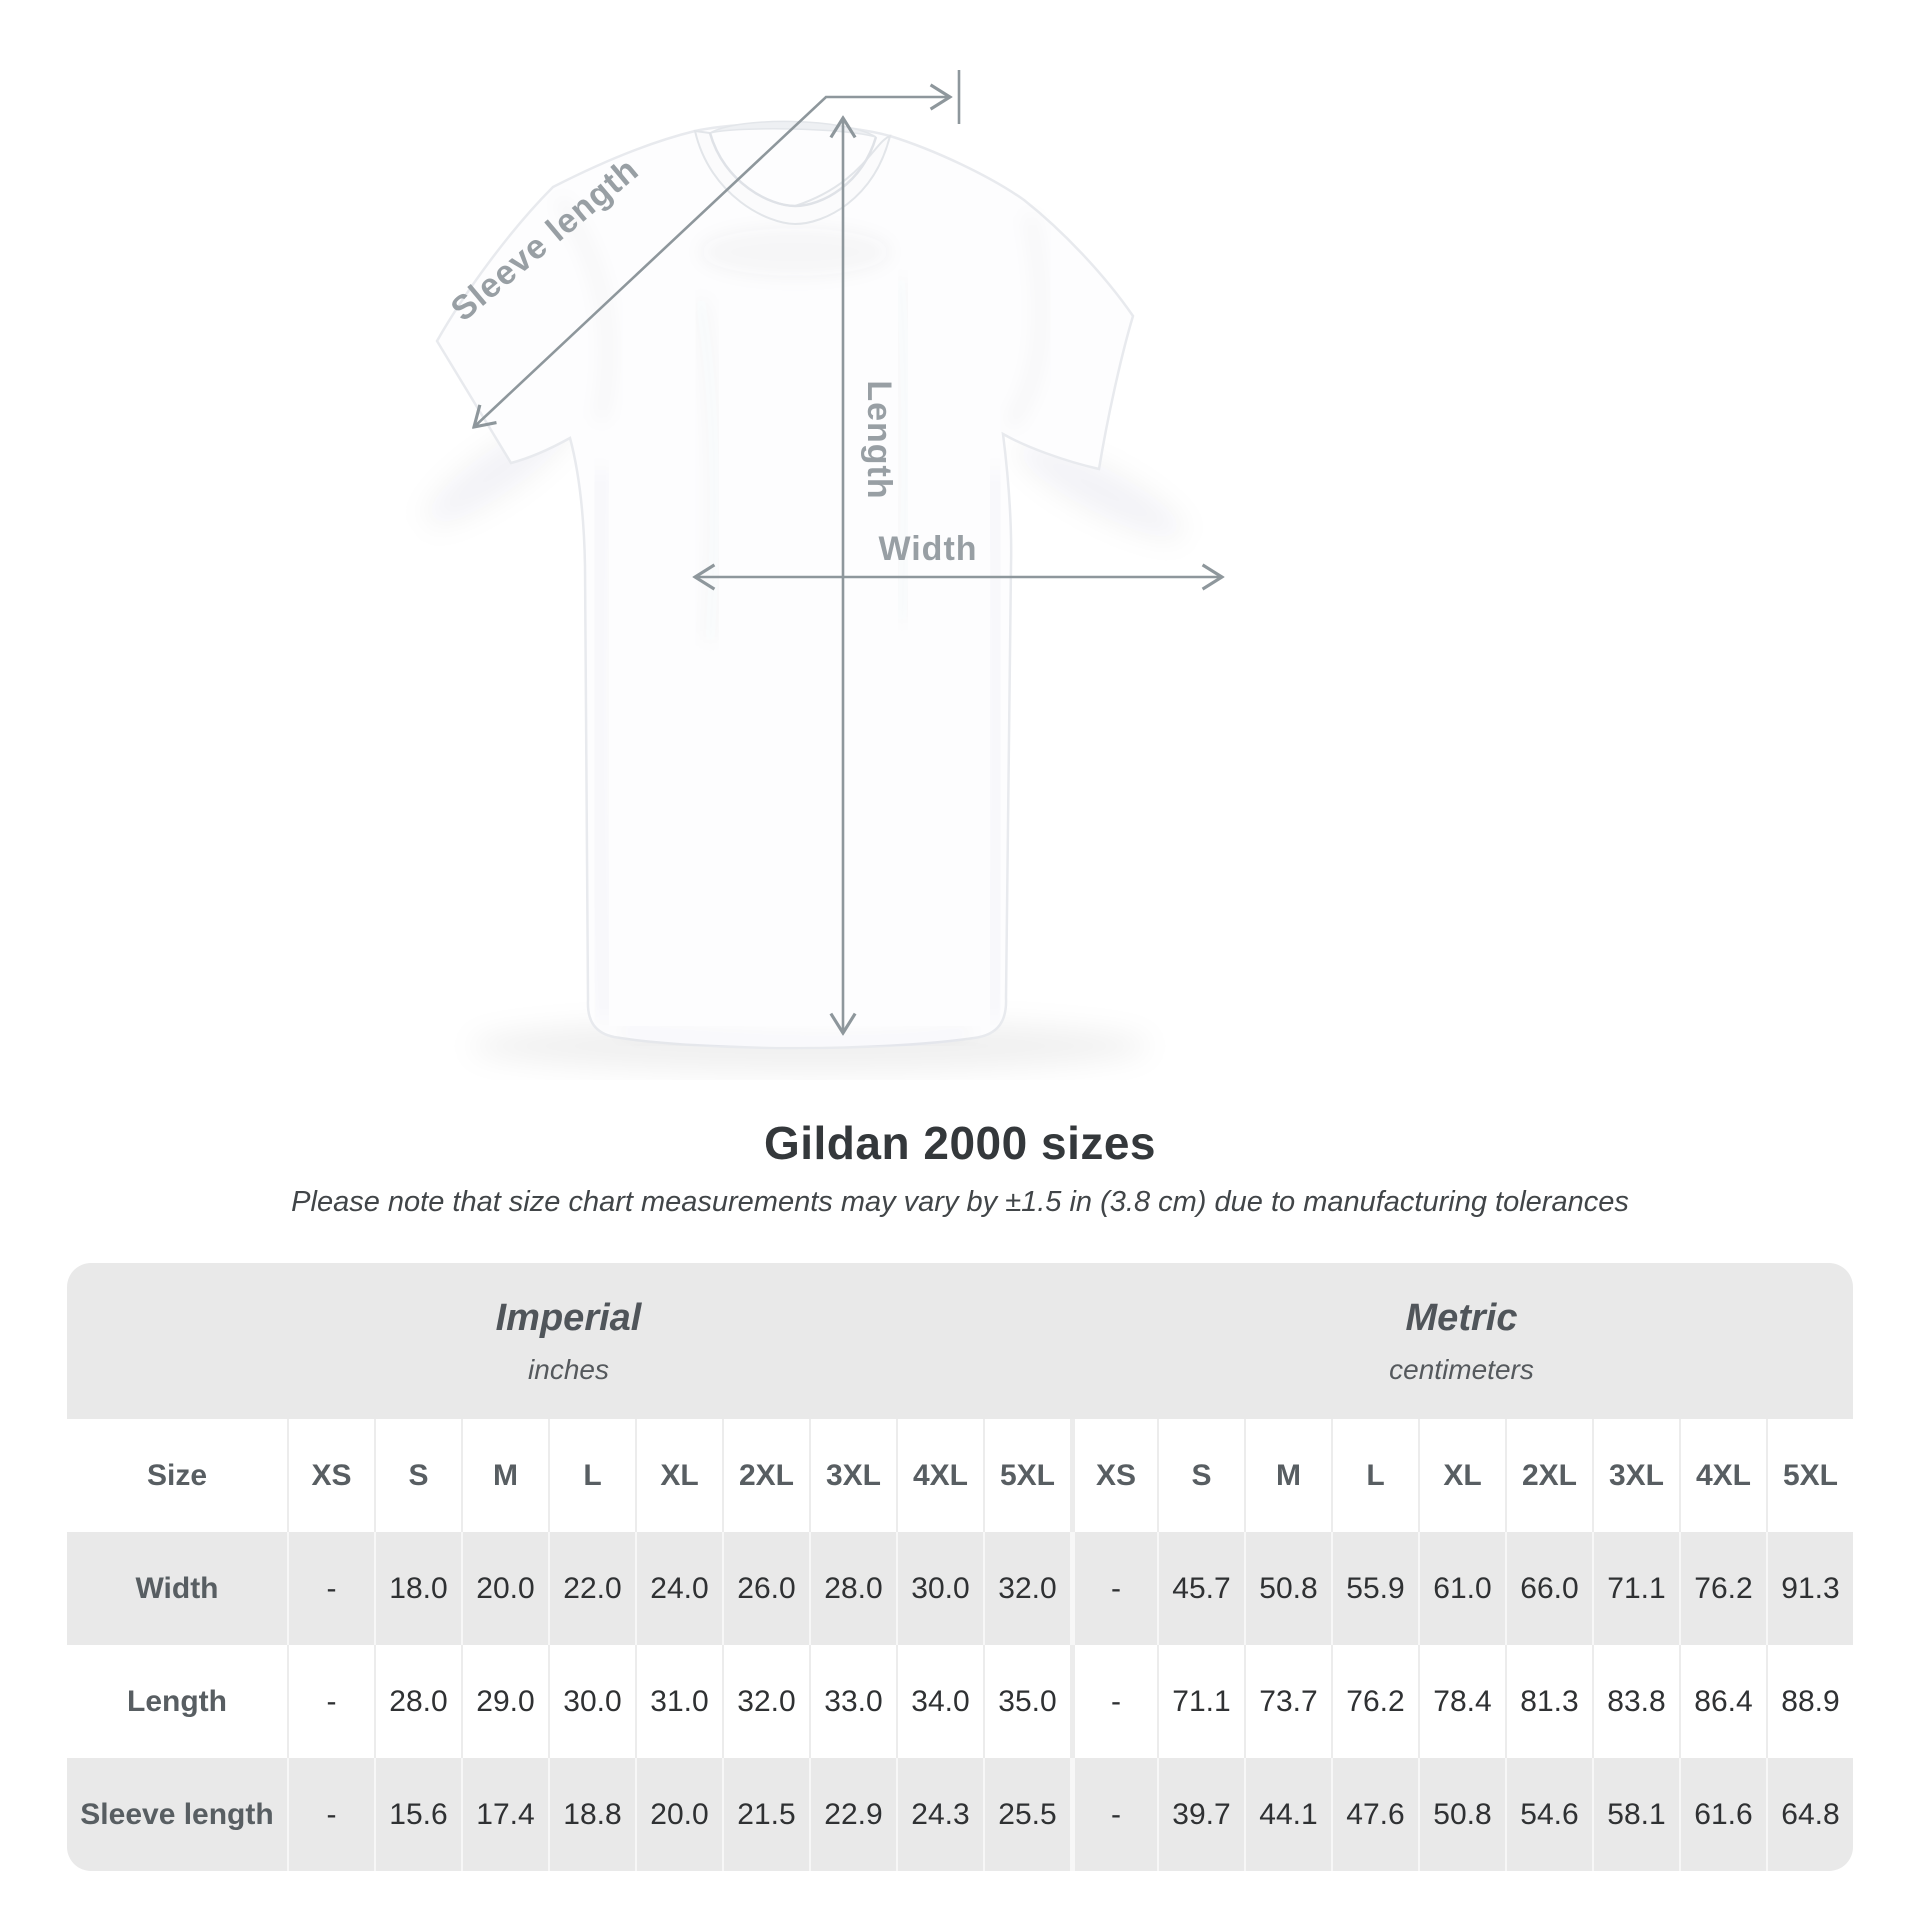 The image size is (1920, 1920). I want to click on metric-size-header-xl: XL, so click(1461, 1475).